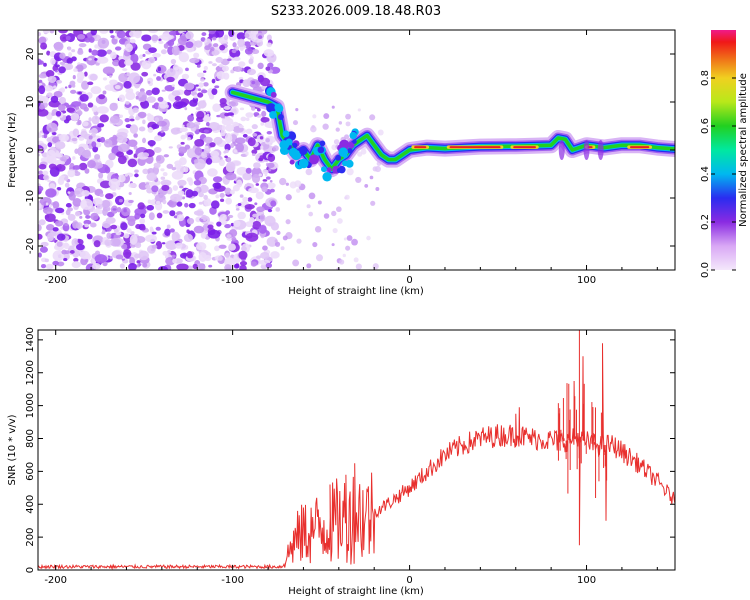 Image resolution: width=750 pixels, height=600 pixels. What do you see at coordinates (705, 270) in the screenshot?
I see `colorbar-tick-label: 0.0` at bounding box center [705, 270].